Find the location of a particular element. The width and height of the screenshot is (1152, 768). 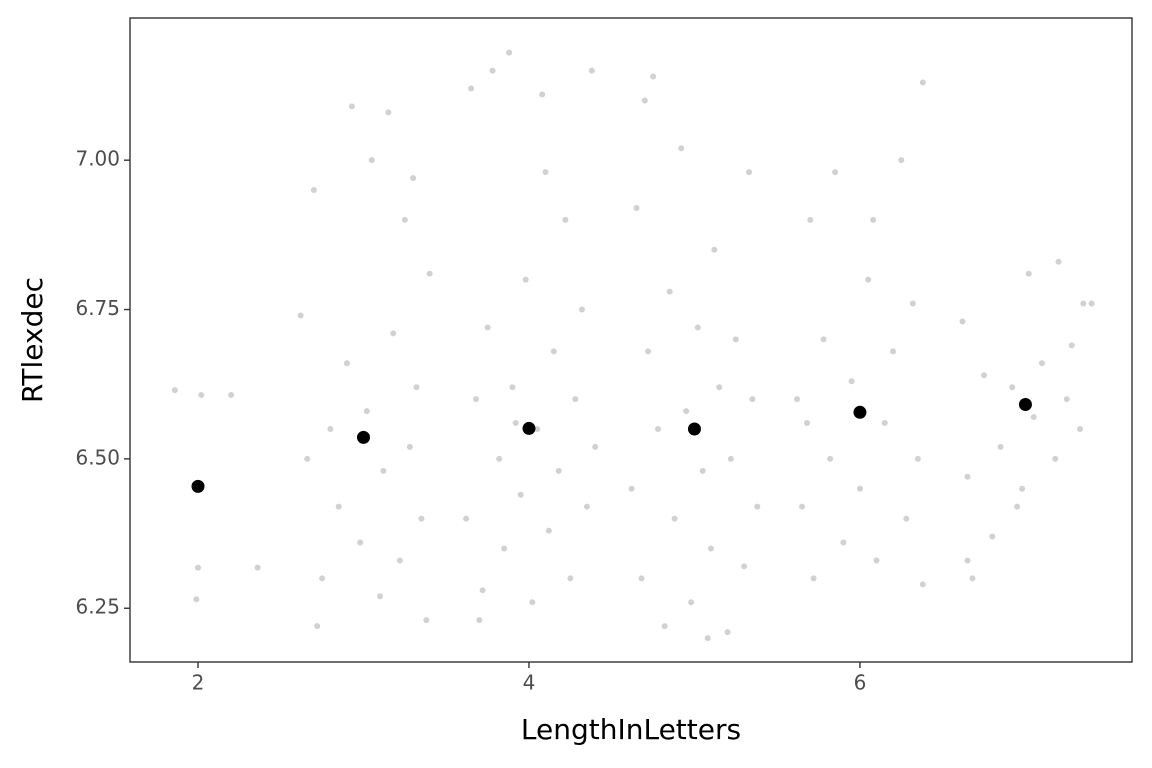

y-tick-label: 6.75 is located at coordinates (97, 308).